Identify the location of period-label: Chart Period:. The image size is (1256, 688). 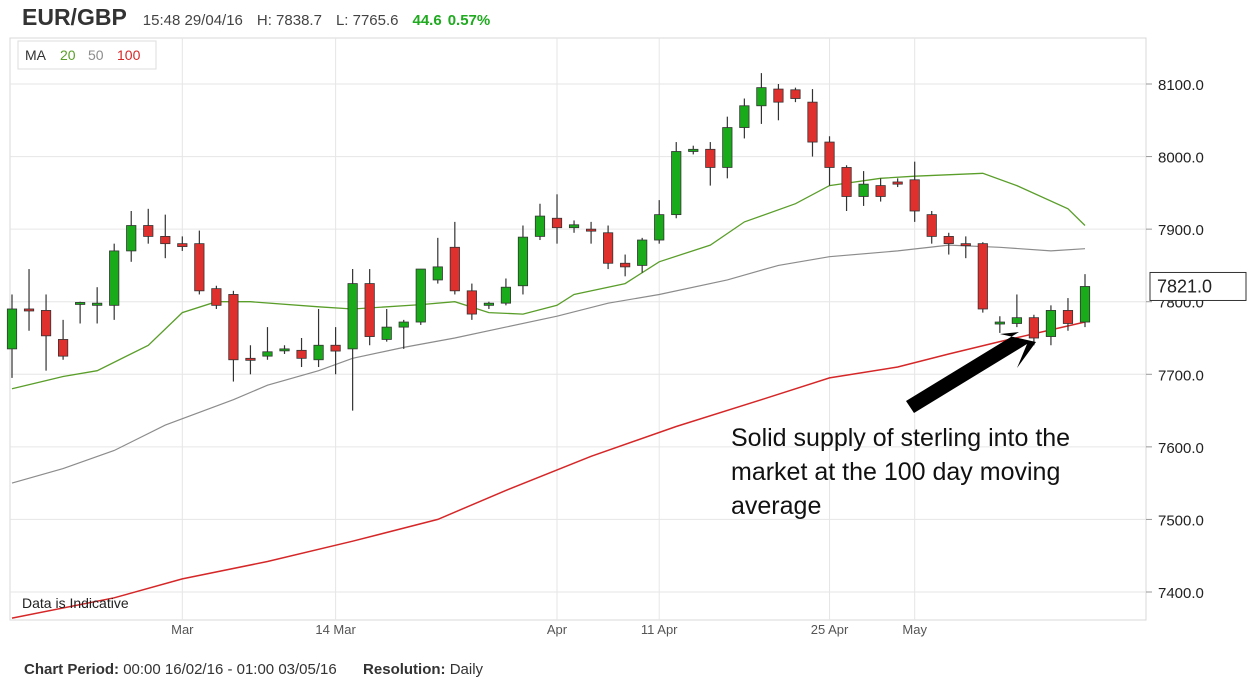
(72, 669).